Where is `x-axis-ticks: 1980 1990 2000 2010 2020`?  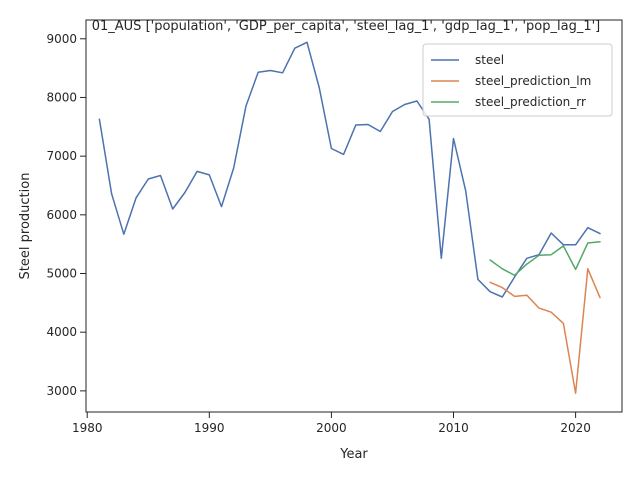
x-axis-ticks: 1980 1990 2000 2010 2020 is located at coordinates (331, 423).